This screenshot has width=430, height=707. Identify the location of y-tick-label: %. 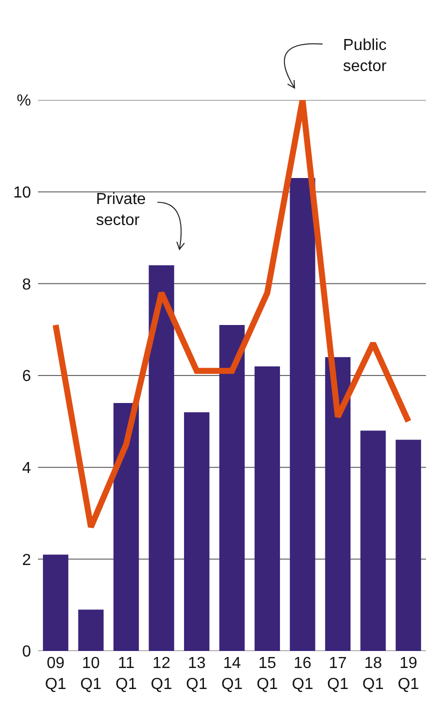
(23, 101).